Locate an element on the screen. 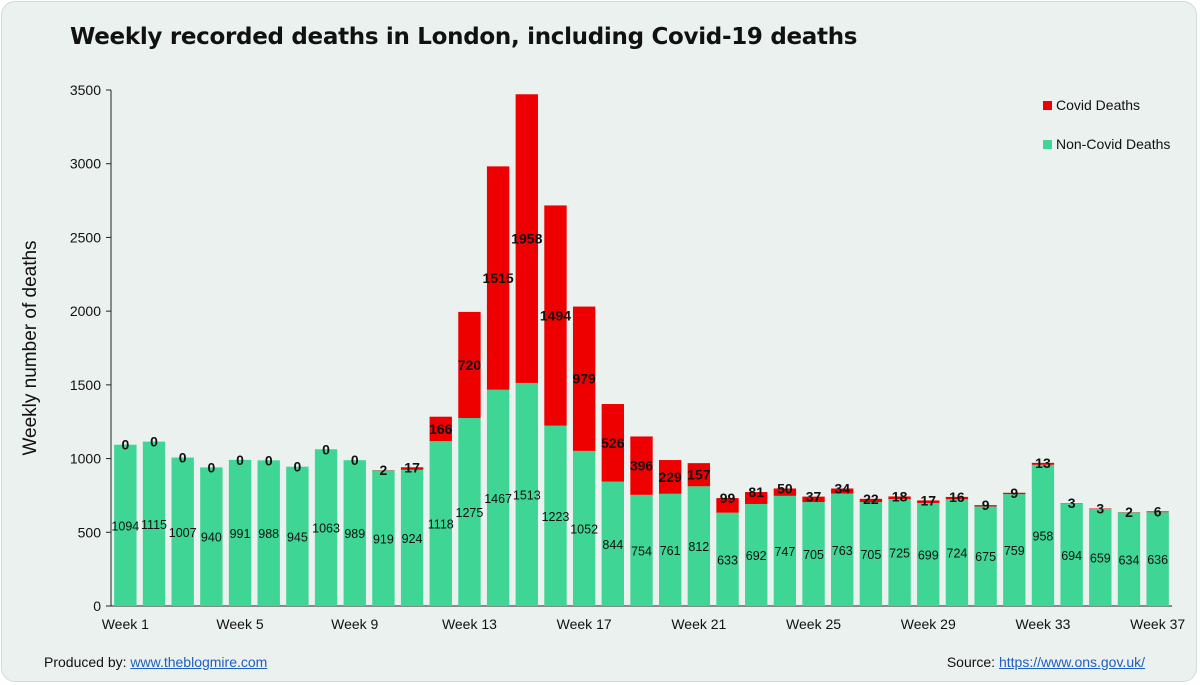 Image resolution: width=1200 pixels, height=685 pixels. covid-value-label: 1515 is located at coordinates (498, 278).